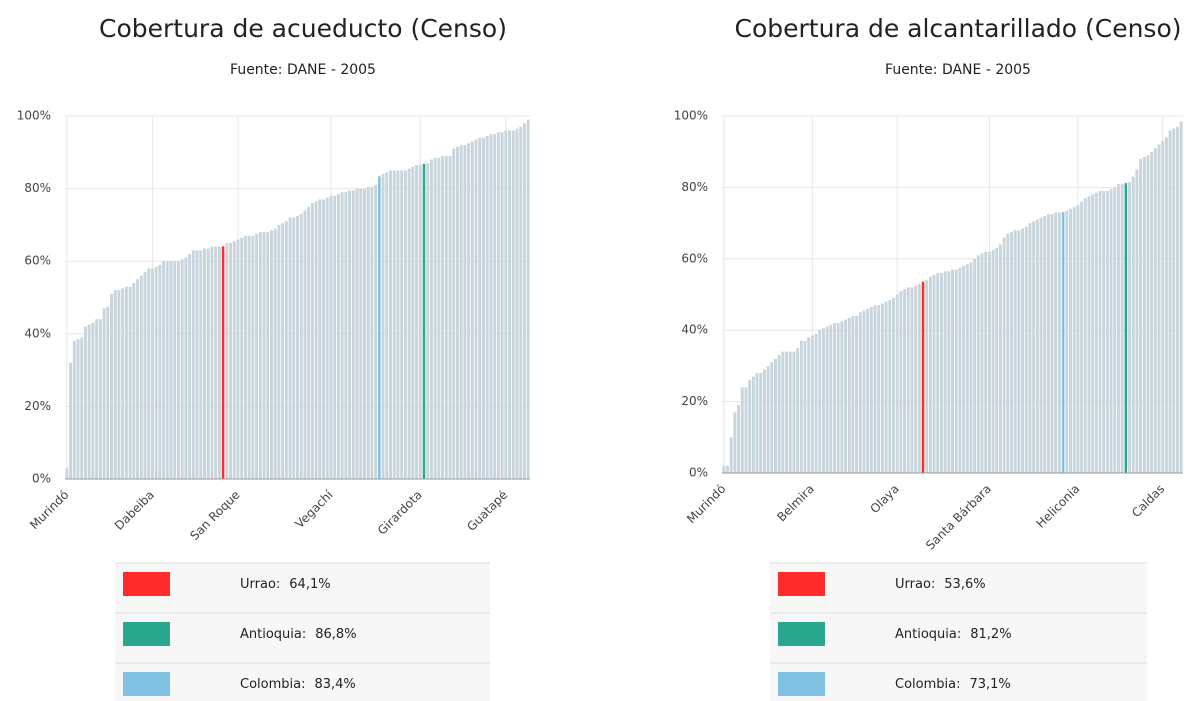 This screenshot has height=701, width=1192. Describe the element at coordinates (37, 406) in the screenshot. I see `y-tick-label: 20%` at that location.